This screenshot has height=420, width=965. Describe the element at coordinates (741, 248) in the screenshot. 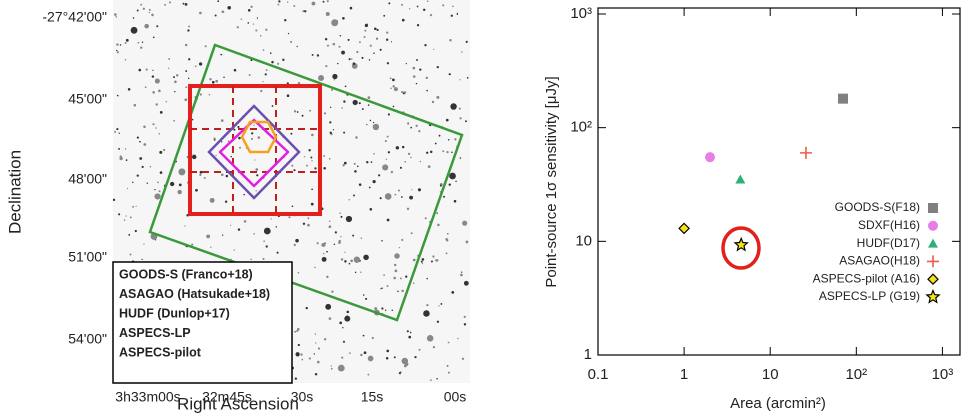

I see `highlight-ring` at that location.